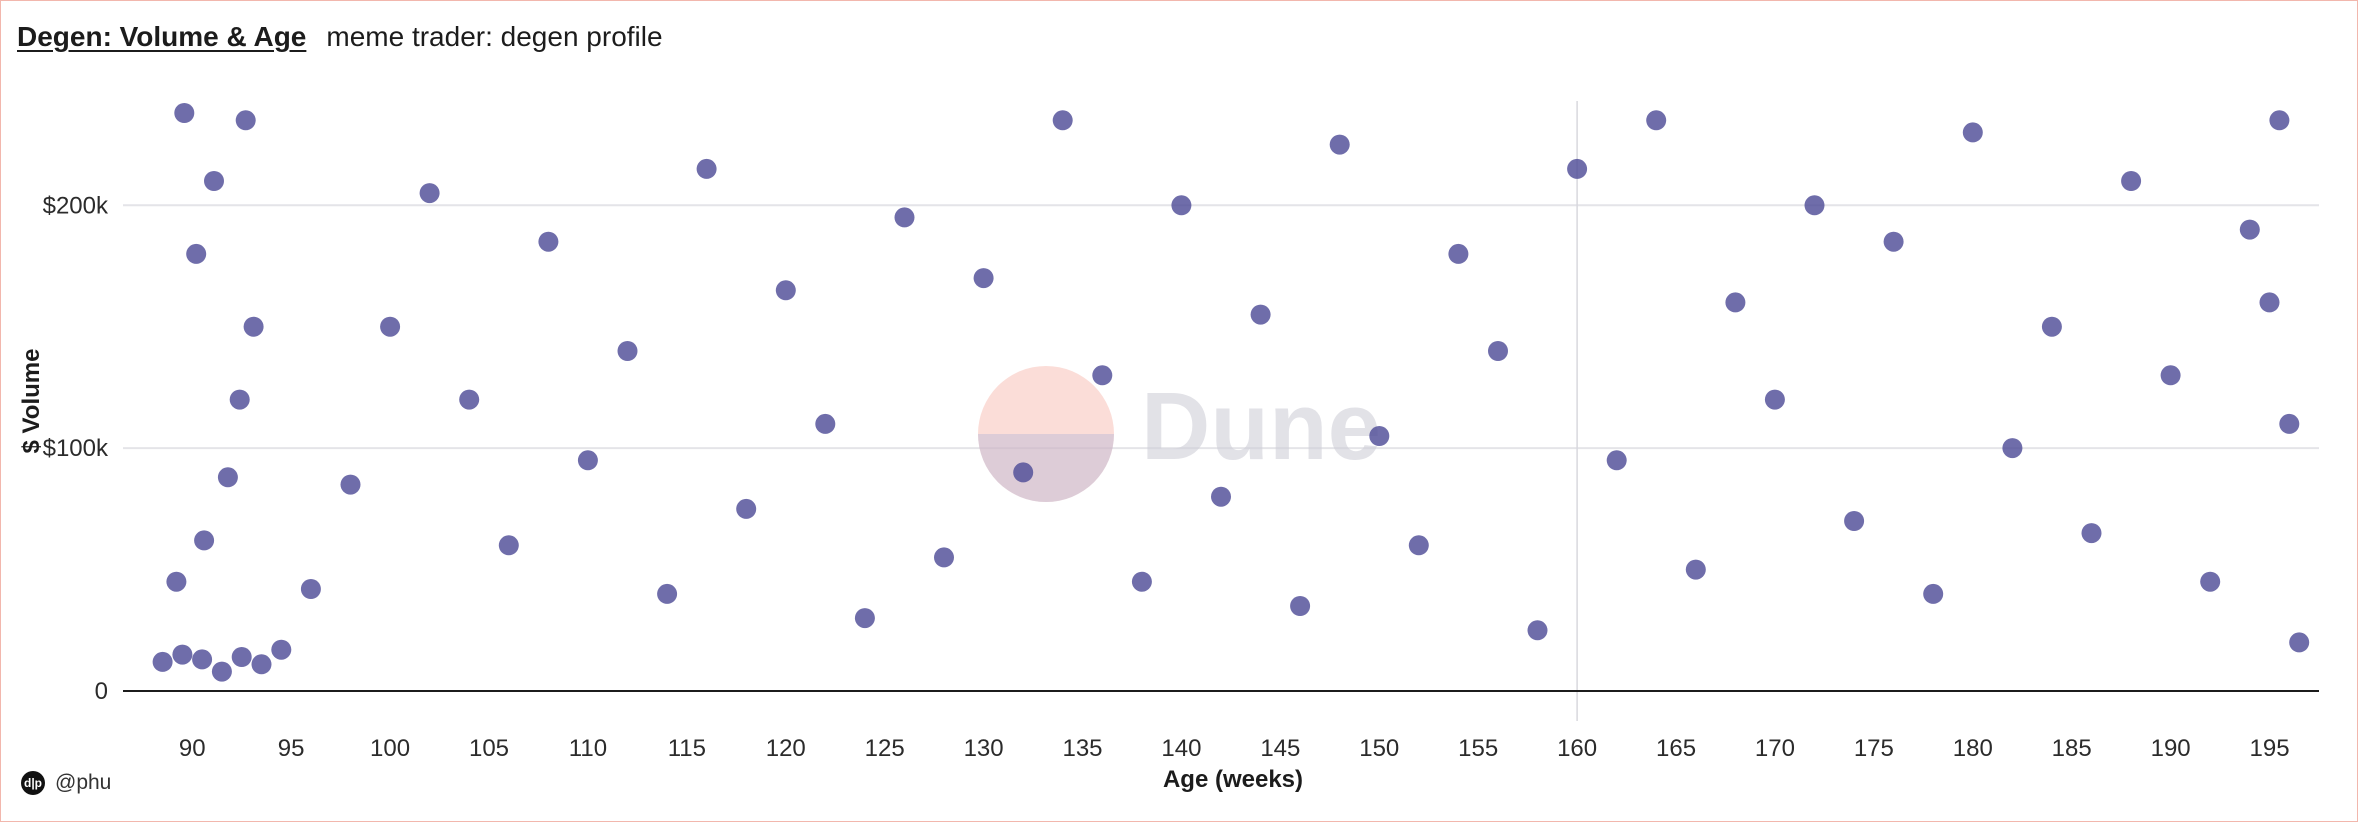  Describe the element at coordinates (83, 782) in the screenshot. I see `author-handle: @phu` at that location.